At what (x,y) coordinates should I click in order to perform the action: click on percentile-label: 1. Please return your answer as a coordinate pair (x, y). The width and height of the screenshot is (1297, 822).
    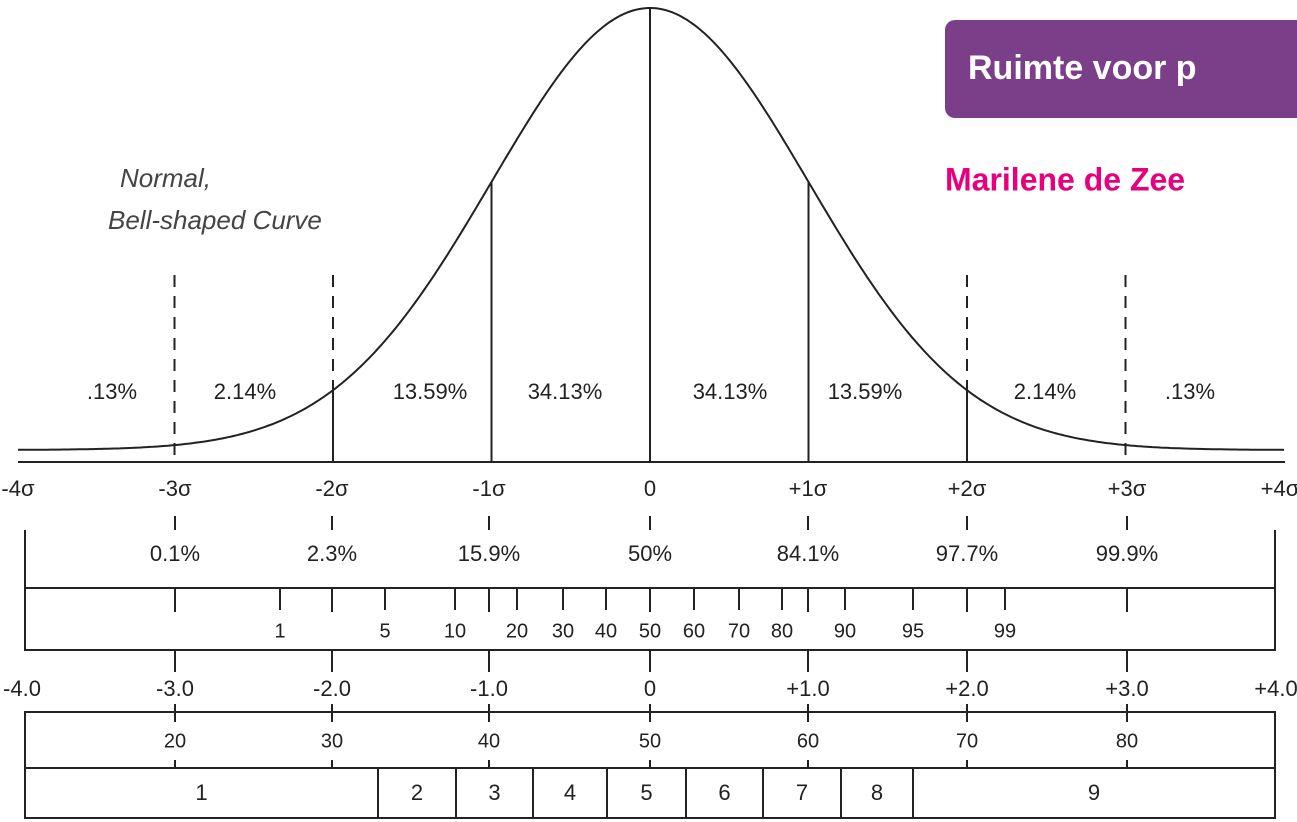
    Looking at the image, I should click on (279, 631).